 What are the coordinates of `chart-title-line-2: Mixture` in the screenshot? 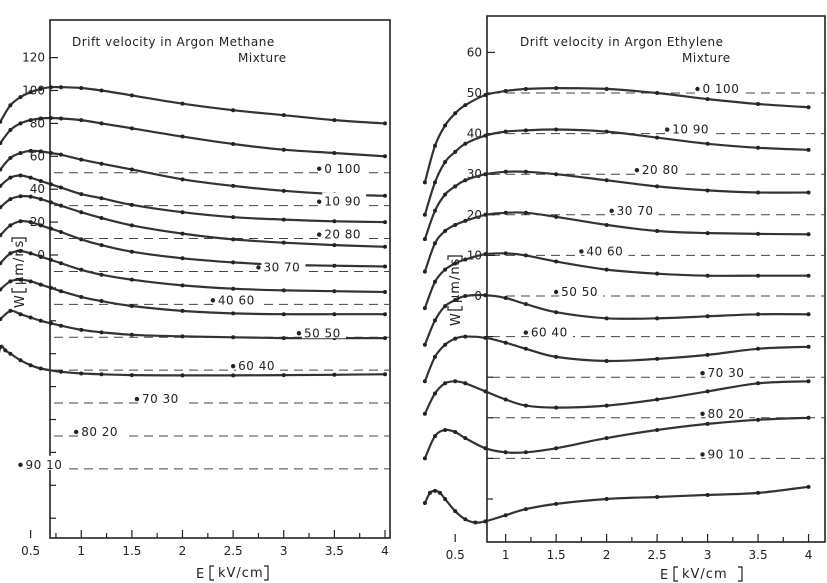 It's located at (706, 58).